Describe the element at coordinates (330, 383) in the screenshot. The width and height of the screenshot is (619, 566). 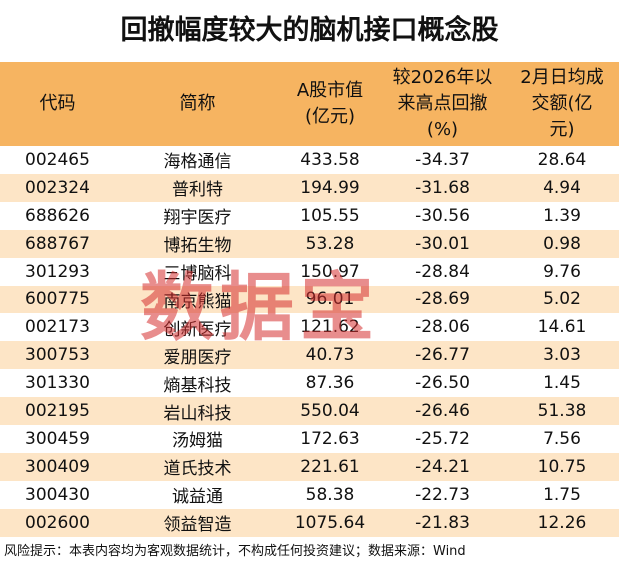
I see `table-cell: 87.36` at that location.